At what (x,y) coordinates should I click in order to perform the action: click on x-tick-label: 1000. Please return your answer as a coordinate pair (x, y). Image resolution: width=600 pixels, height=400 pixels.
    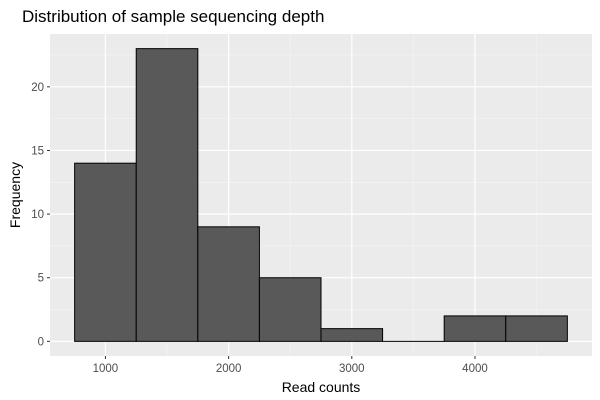
    Looking at the image, I should click on (106, 369).